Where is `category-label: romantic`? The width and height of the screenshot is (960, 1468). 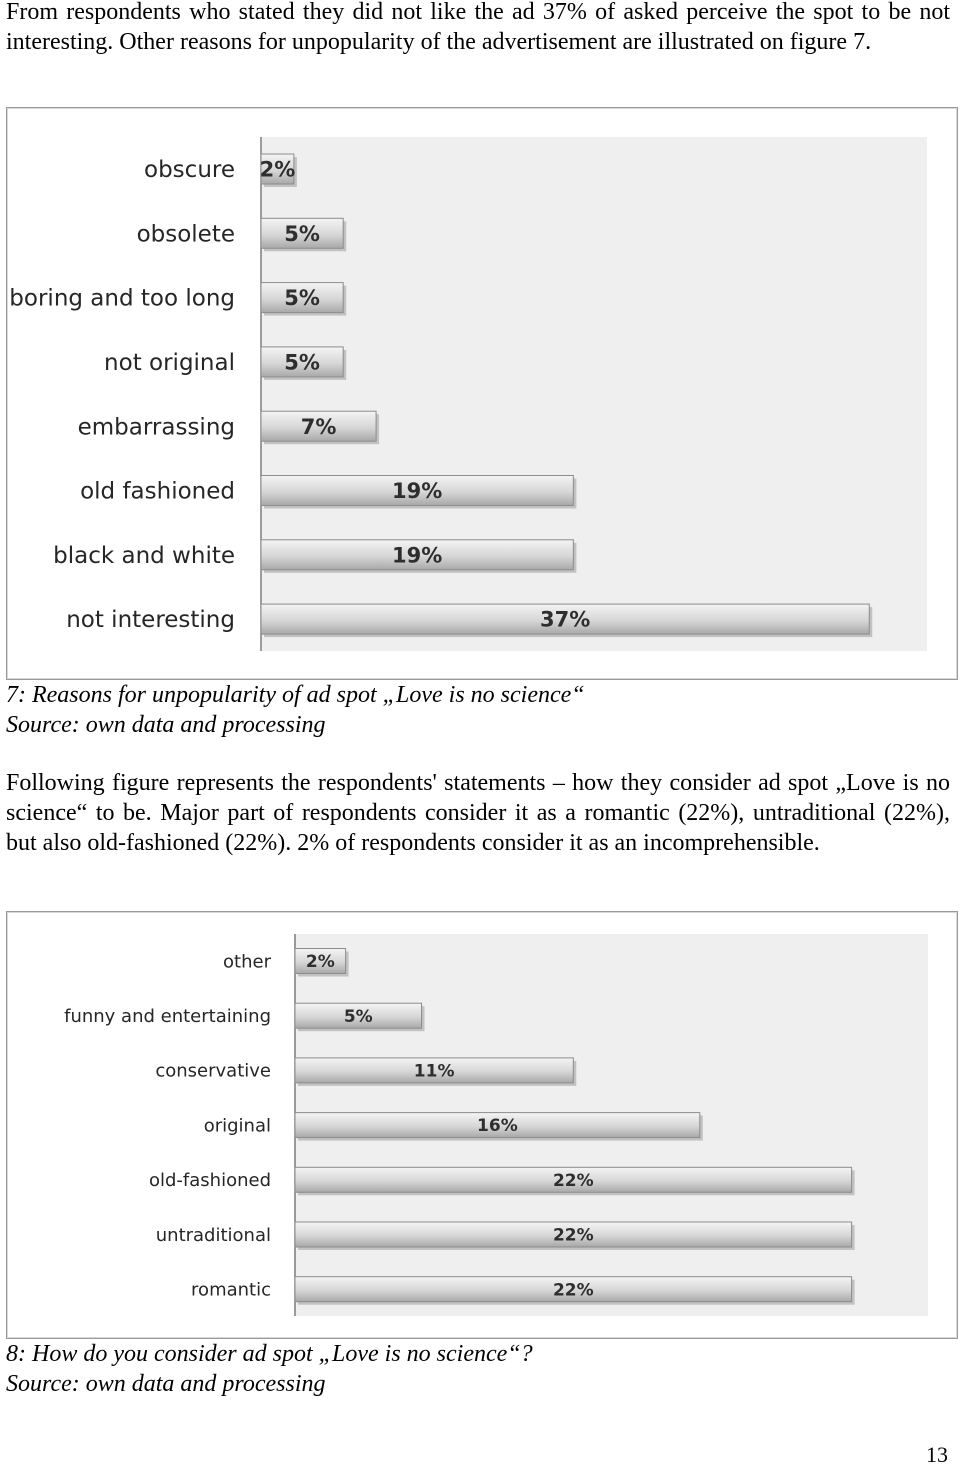
category-label: romantic is located at coordinates (231, 1290).